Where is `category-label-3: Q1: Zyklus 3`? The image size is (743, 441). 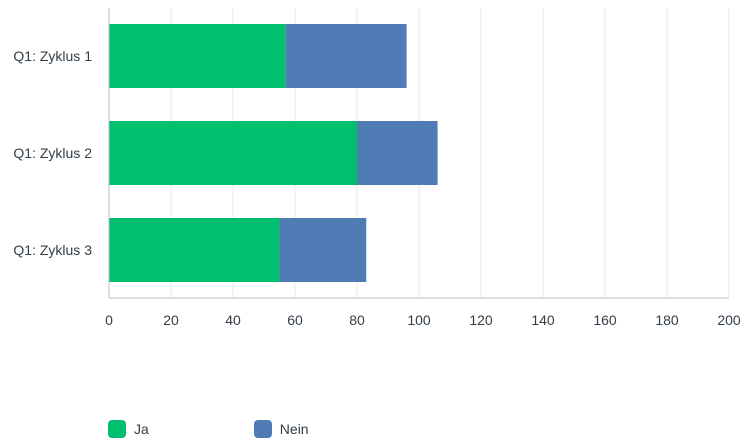
category-label-3: Q1: Zyklus 3 is located at coordinates (52, 250).